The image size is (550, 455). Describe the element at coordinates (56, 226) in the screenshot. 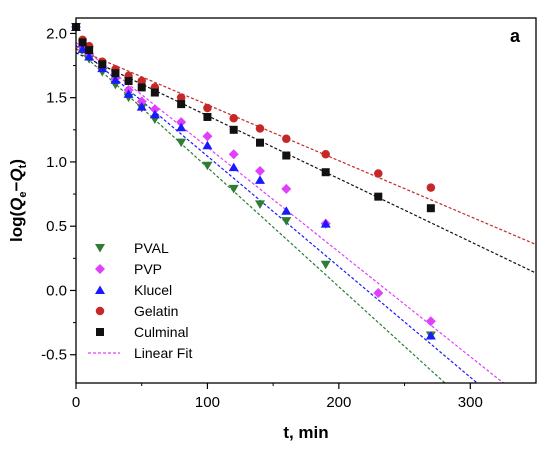

I see `y-tick-label: 0.5` at that location.